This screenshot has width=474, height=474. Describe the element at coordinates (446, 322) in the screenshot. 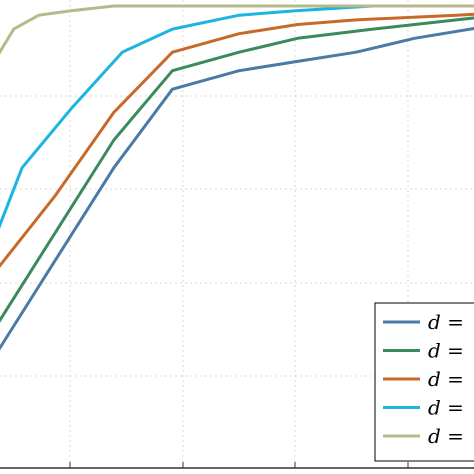

I see `legend-label-0: d =` at that location.